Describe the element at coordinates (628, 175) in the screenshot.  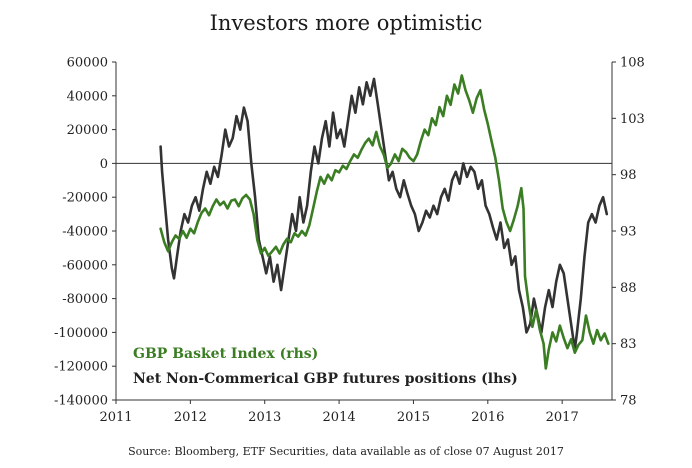
I see `right-tick-label: 98` at that location.